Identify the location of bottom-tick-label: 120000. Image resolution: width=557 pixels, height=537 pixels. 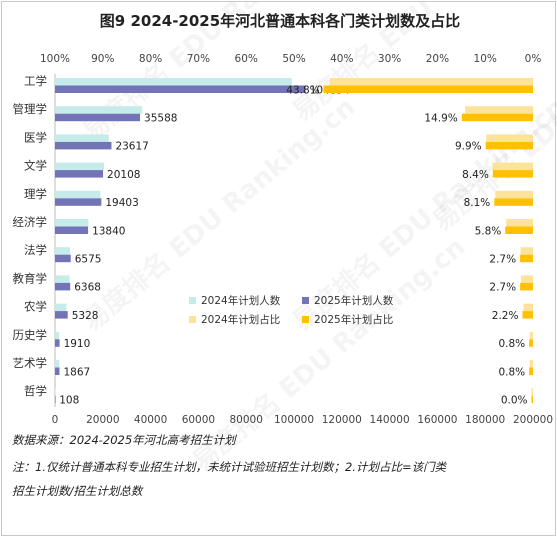
(342, 420).